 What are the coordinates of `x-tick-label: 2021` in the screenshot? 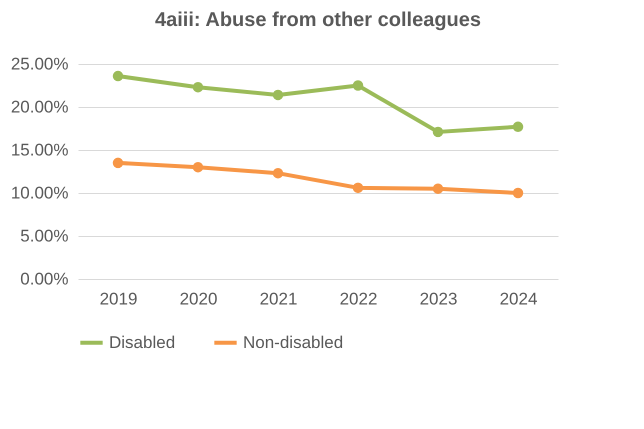 It's located at (279, 299).